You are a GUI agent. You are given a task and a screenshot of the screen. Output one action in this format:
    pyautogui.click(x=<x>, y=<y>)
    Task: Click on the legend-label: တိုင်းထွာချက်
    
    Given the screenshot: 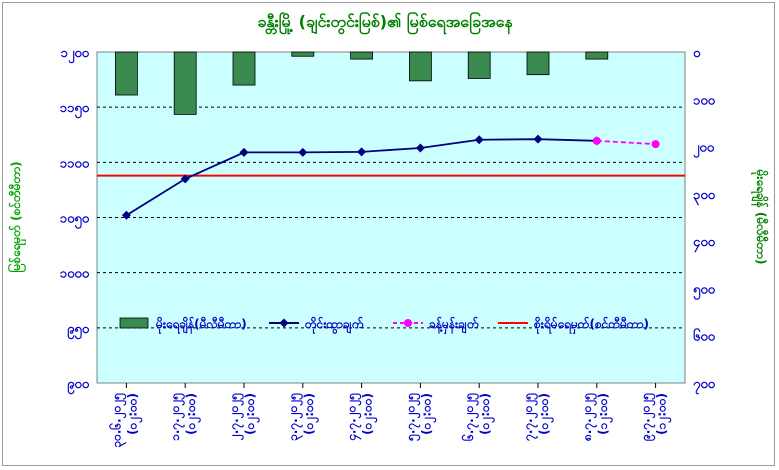 What is the action you would take?
    pyautogui.click(x=334, y=325)
    